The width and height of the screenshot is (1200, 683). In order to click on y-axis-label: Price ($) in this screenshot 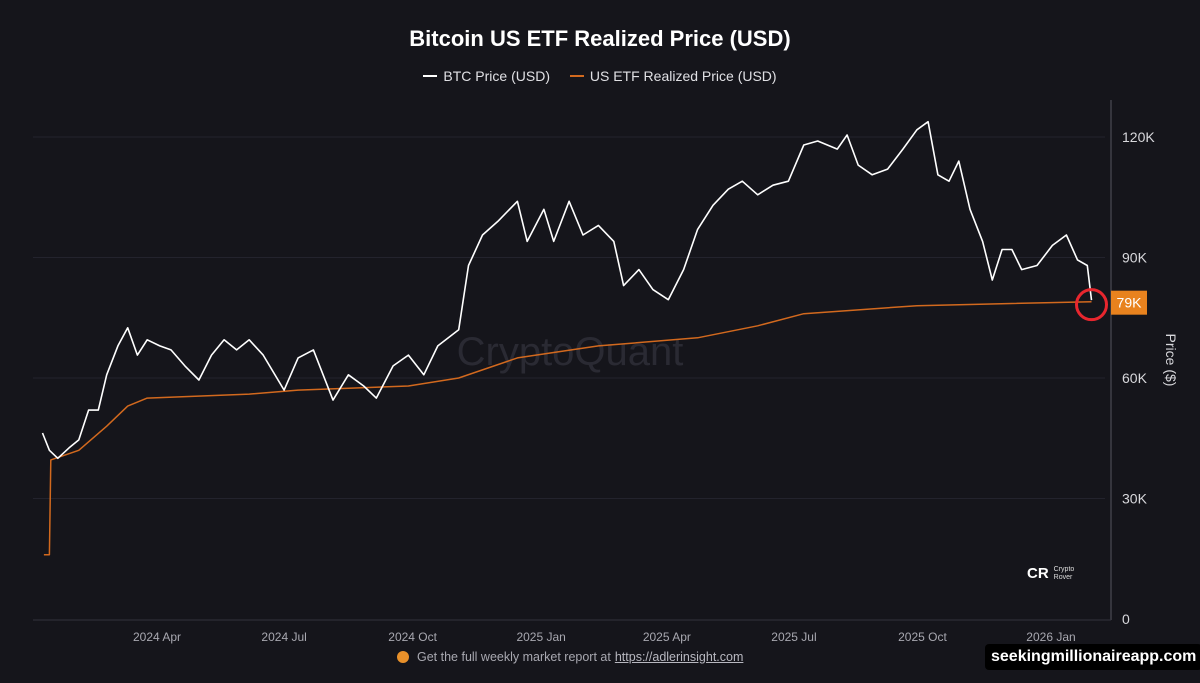, I will do `click(1171, 360)`.